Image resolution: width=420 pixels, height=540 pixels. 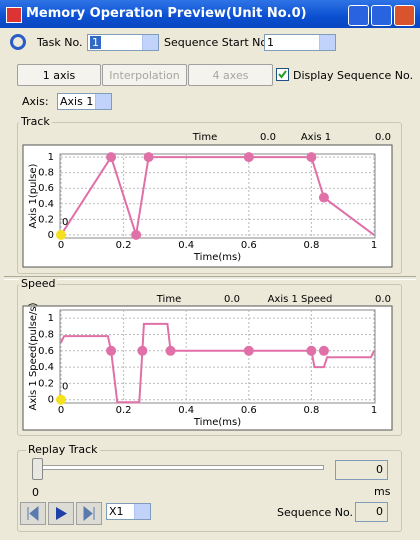 I want to click on task-label: Task No., so click(x=60, y=42).